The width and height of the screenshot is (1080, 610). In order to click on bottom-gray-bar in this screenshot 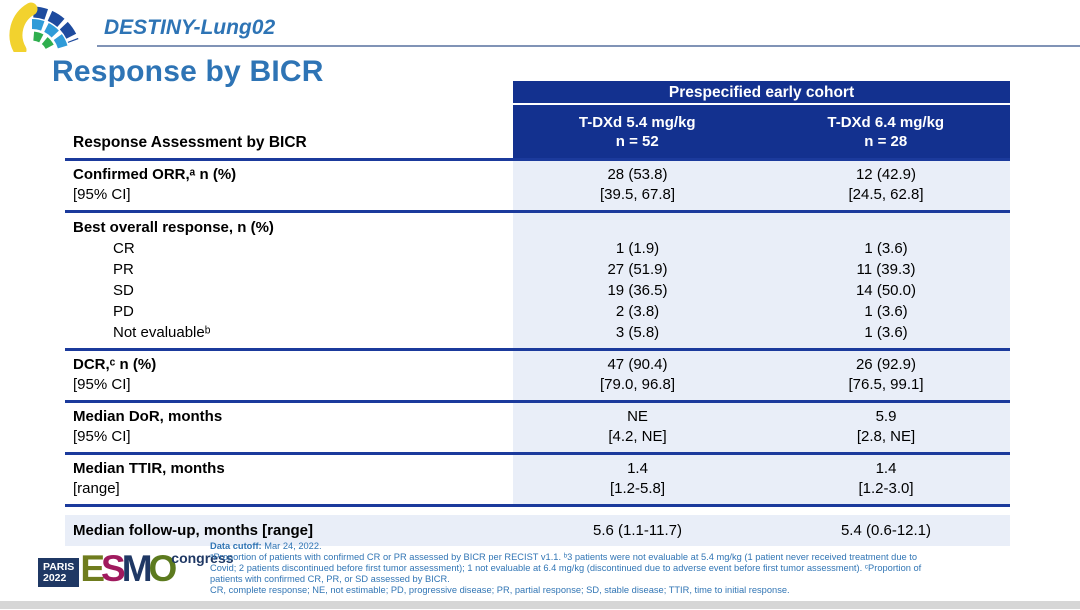, I will do `click(540, 605)`.